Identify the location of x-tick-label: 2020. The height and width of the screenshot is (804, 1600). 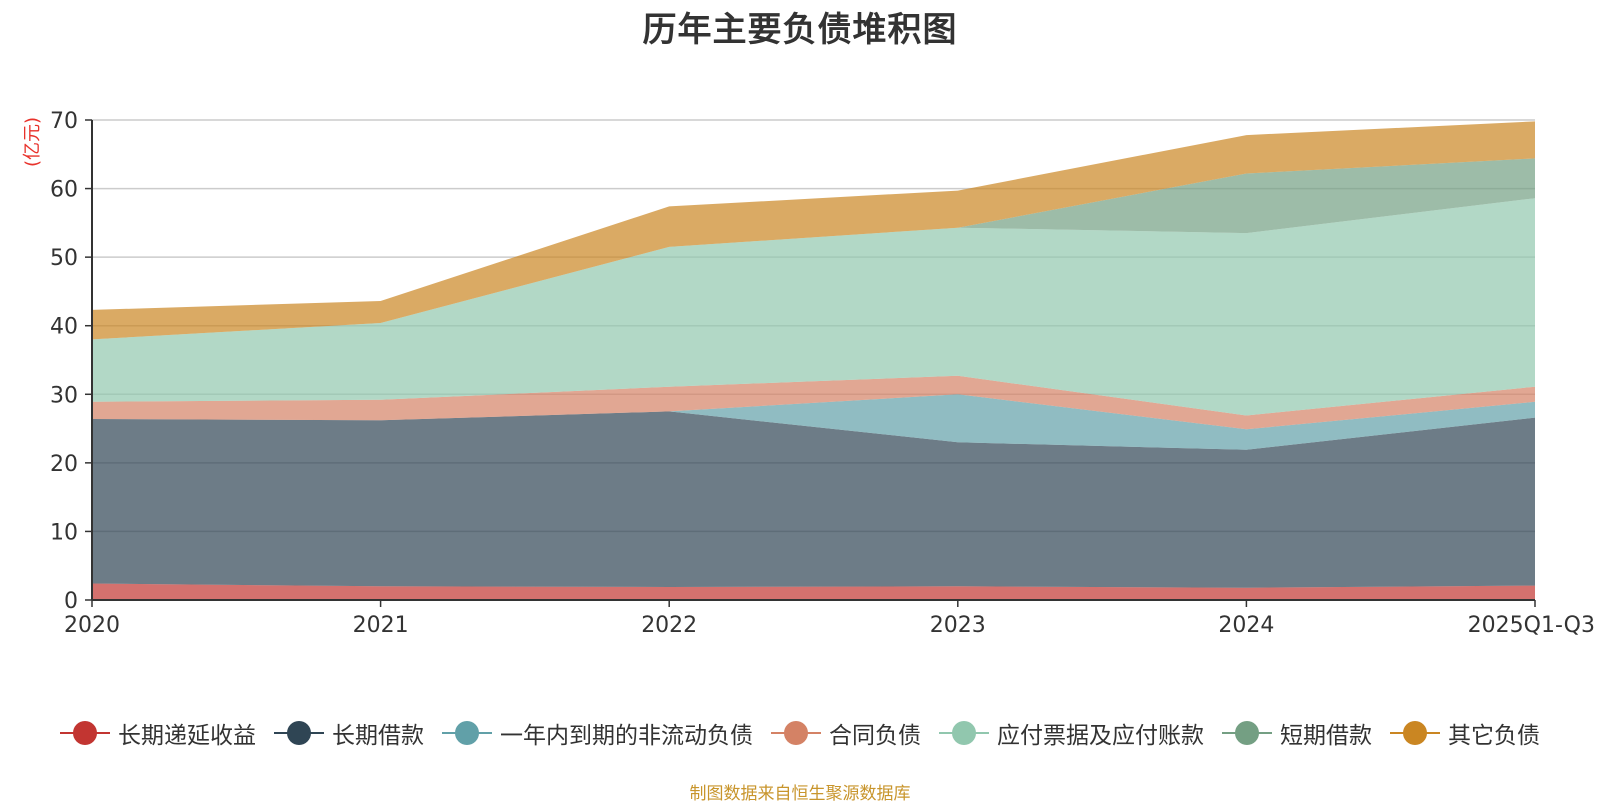
(92, 625).